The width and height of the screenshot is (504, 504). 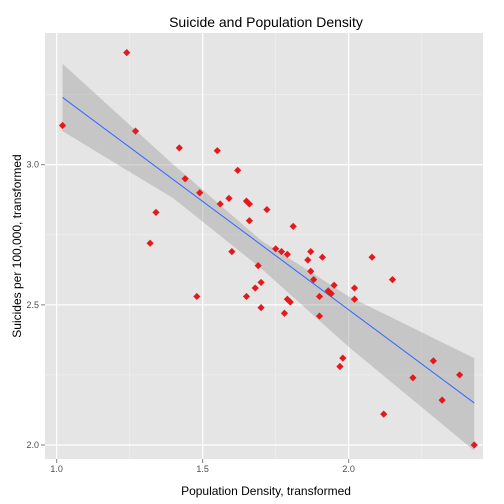 What do you see at coordinates (202, 469) in the screenshot?
I see `x-tick-label: 1.5` at bounding box center [202, 469].